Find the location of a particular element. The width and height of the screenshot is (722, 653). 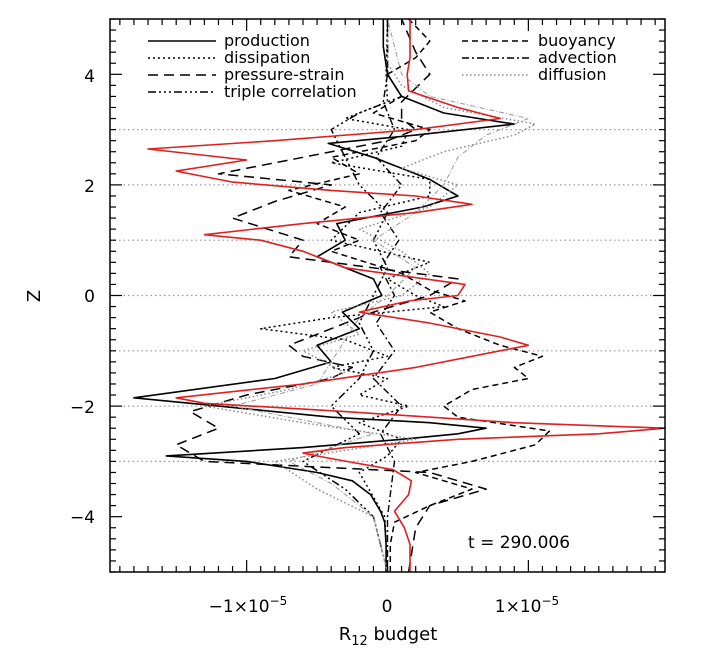

x-axis-label: R12 budget is located at coordinates (388, 636).